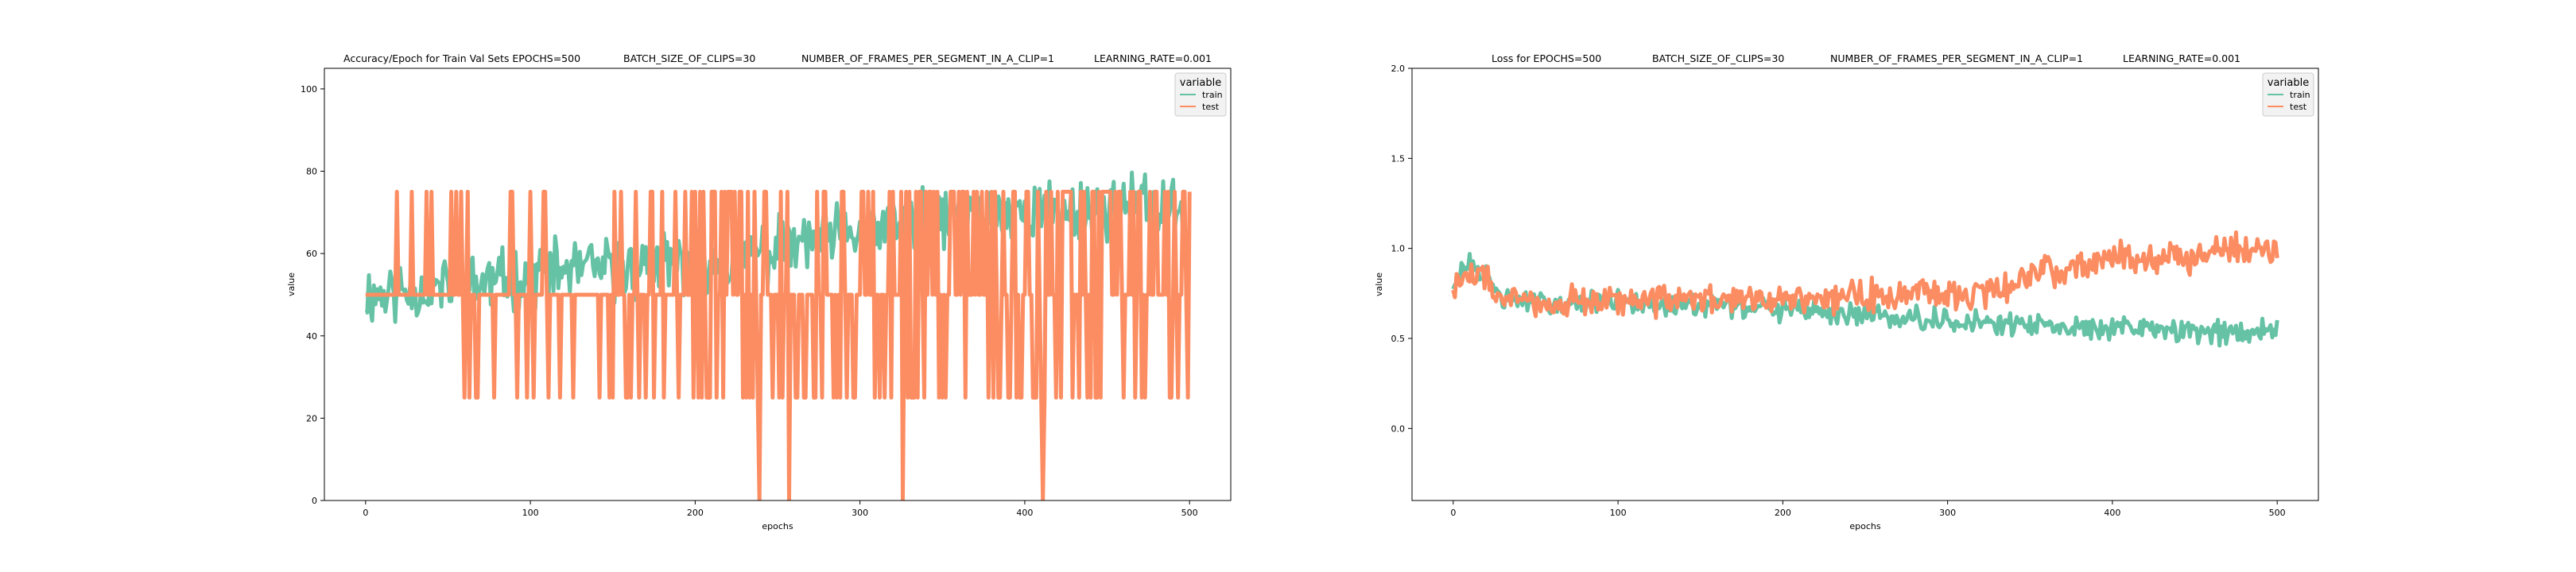 The image size is (2576, 572). What do you see at coordinates (314, 501) in the screenshot?
I see `y-tick-label: 0` at bounding box center [314, 501].